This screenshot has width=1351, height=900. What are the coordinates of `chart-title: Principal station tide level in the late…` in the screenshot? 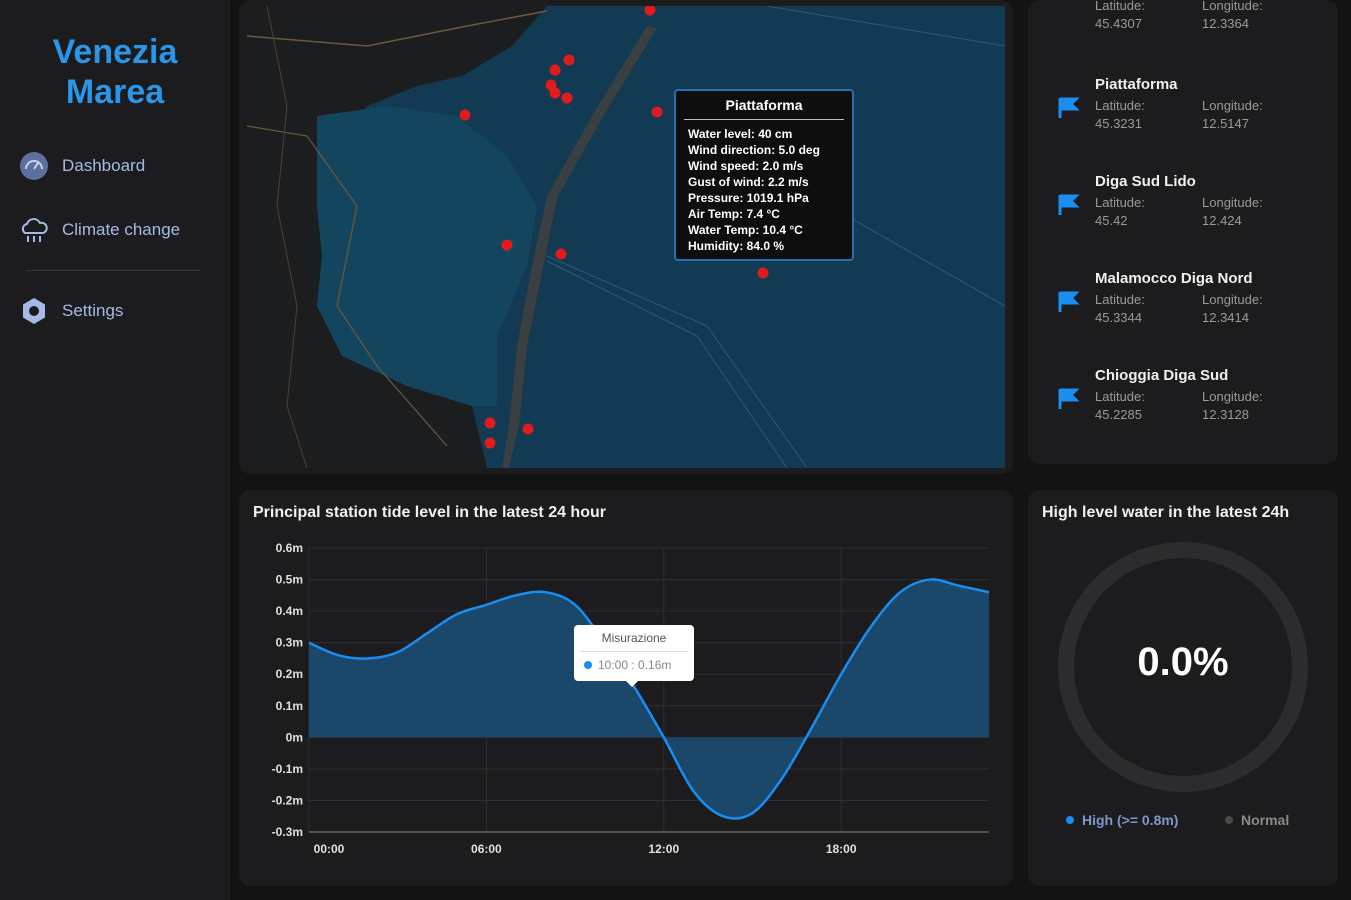 It's located at (429, 512).